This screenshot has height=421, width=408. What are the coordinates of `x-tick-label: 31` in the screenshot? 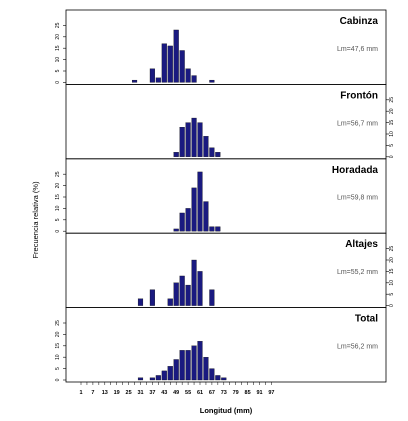 It's located at (140, 393).